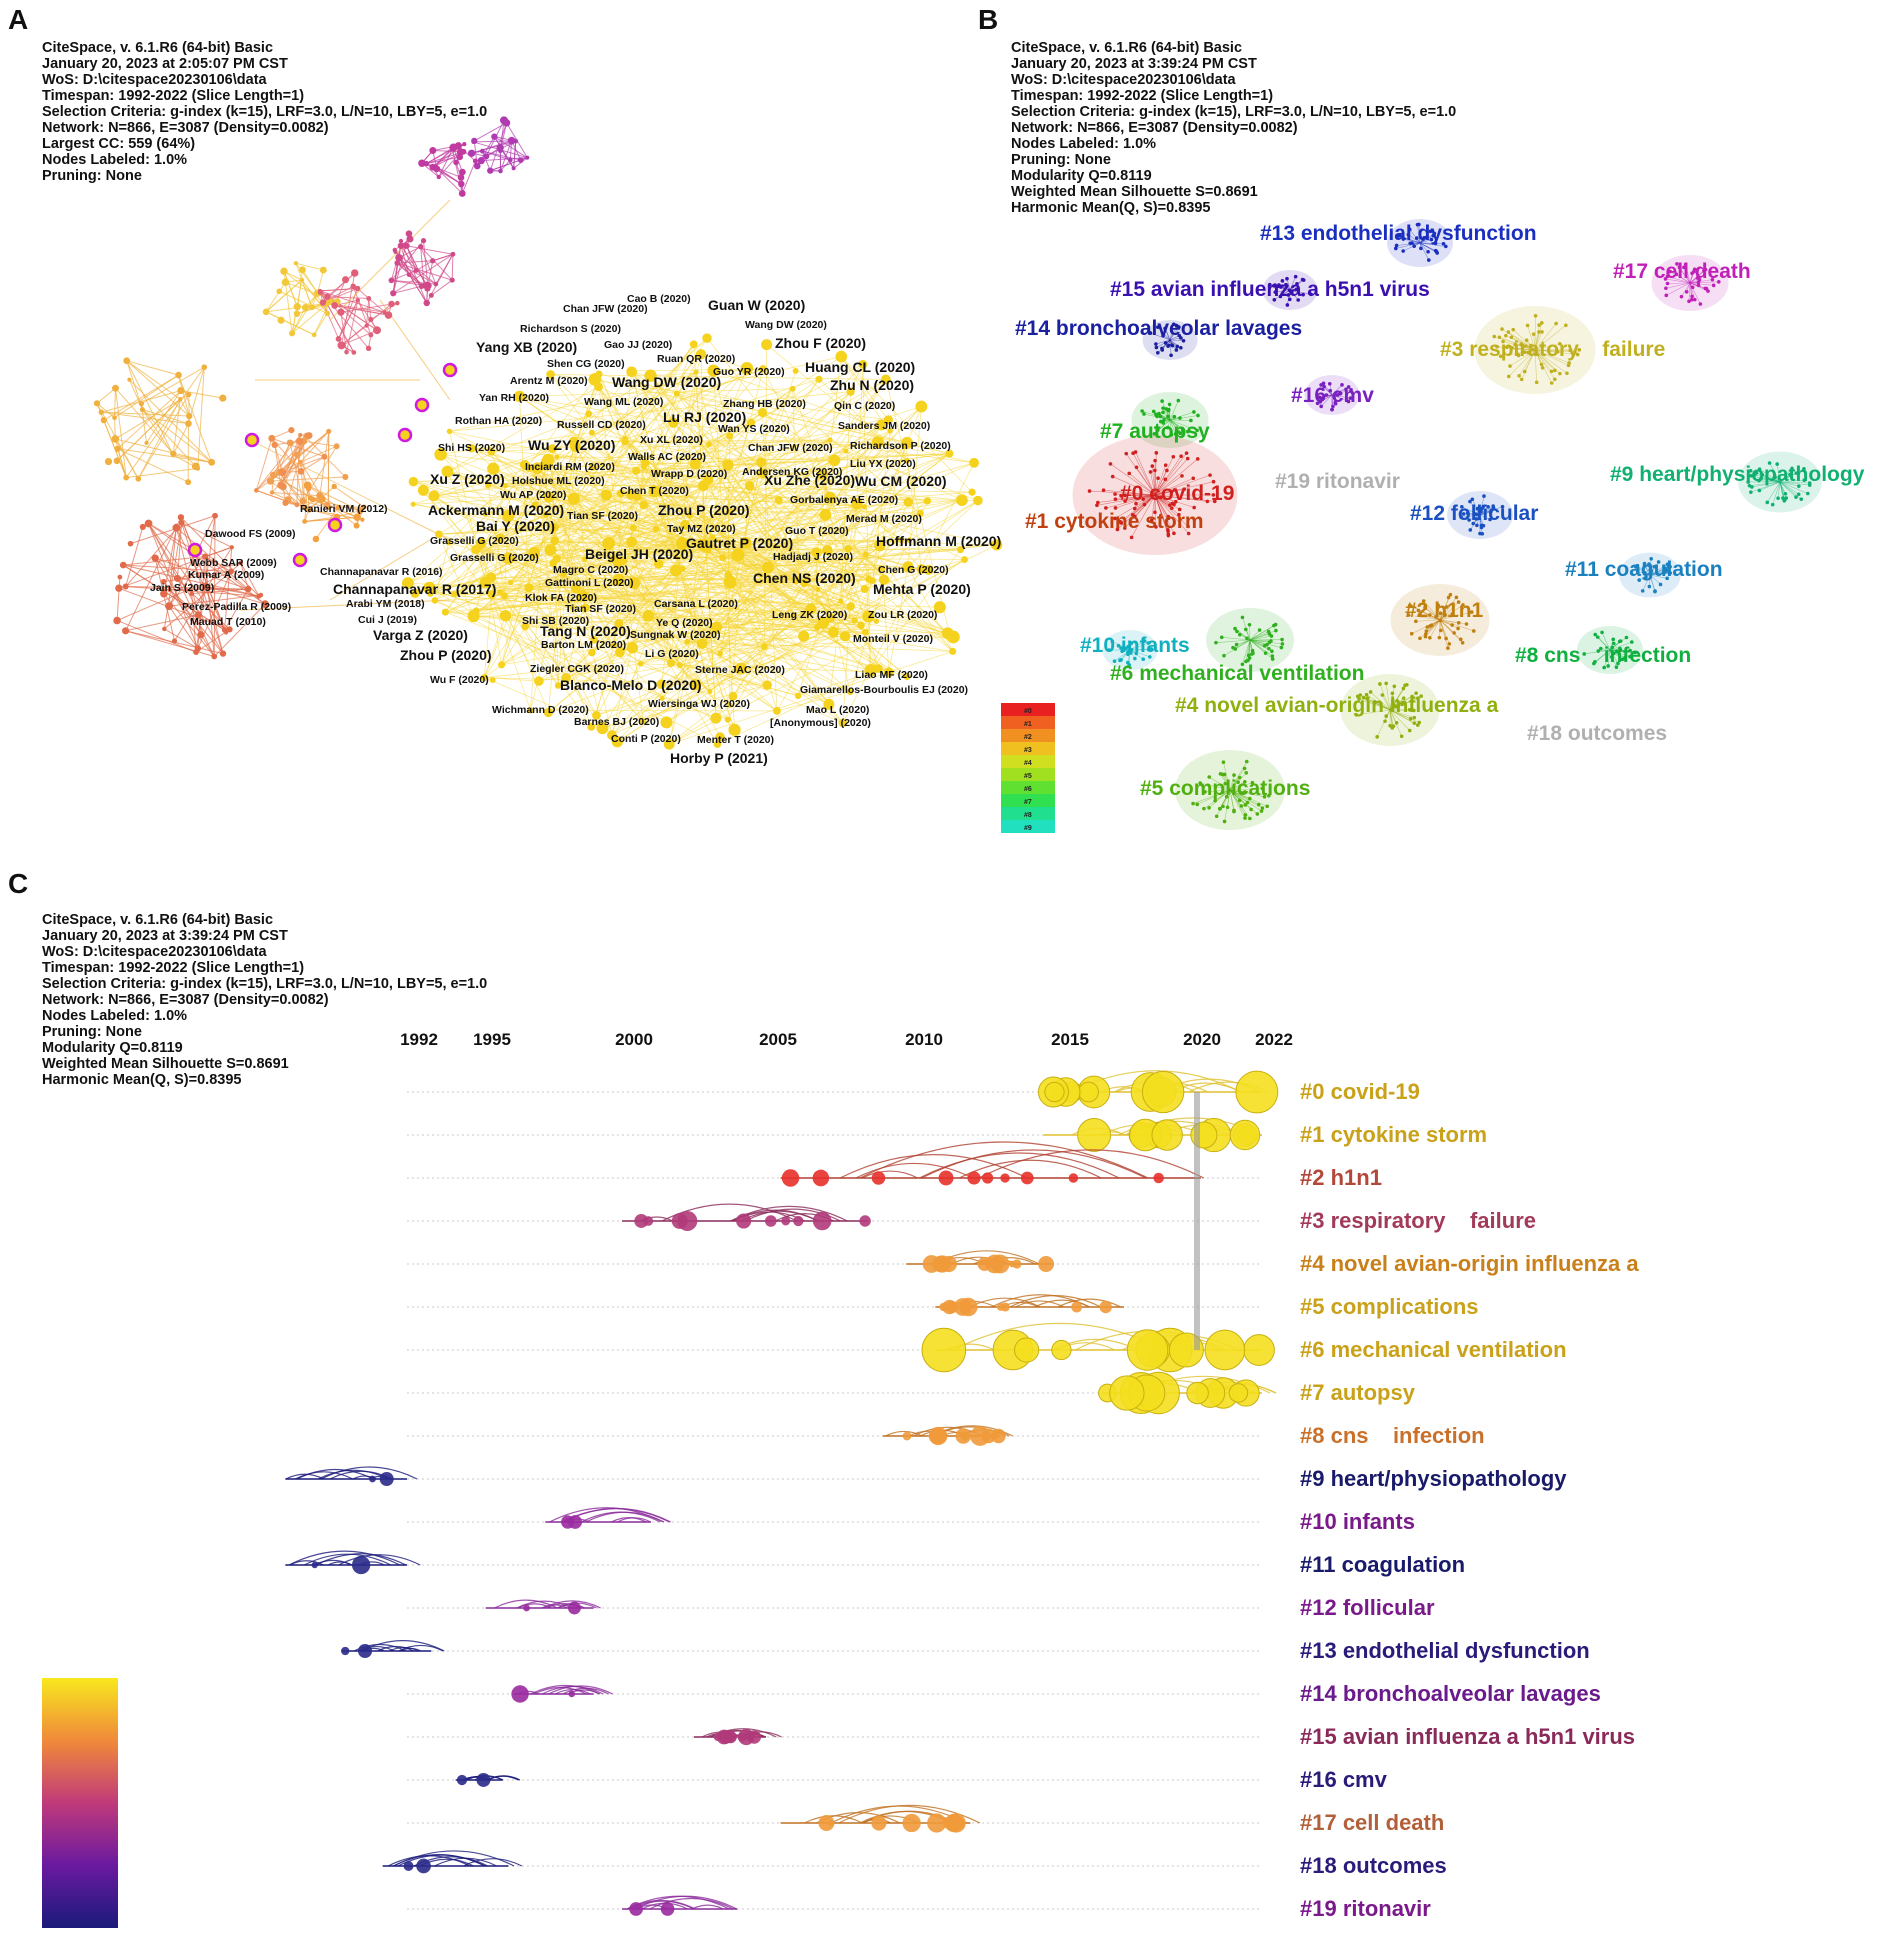  I want to click on cluster-label: #8 cns infection, so click(1603, 655).